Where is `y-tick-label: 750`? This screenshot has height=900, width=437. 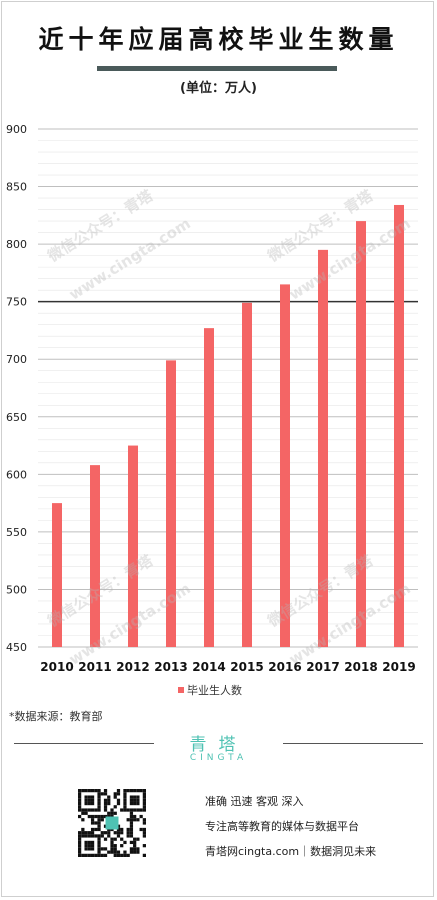
y-tick-label: 750 is located at coordinates (16, 302).